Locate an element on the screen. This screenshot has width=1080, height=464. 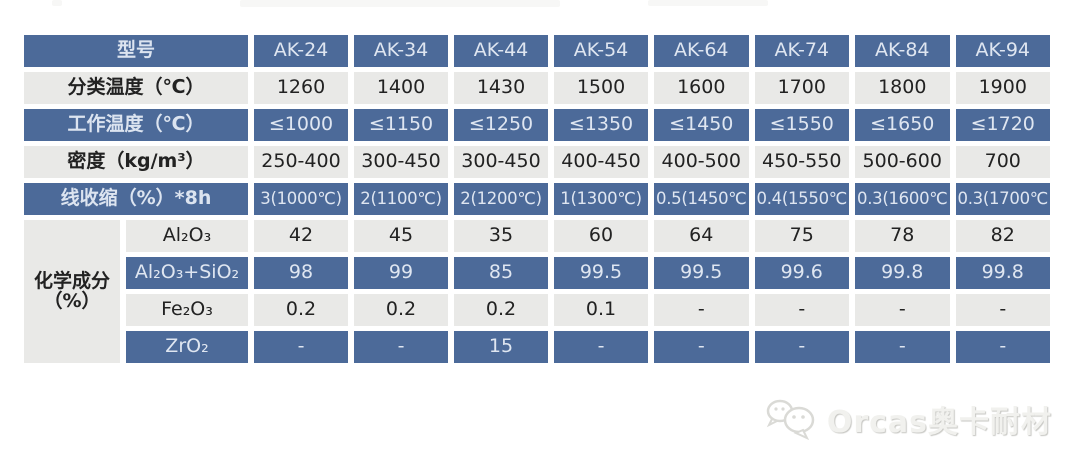
cell: ≤1450 is located at coordinates (701, 125).